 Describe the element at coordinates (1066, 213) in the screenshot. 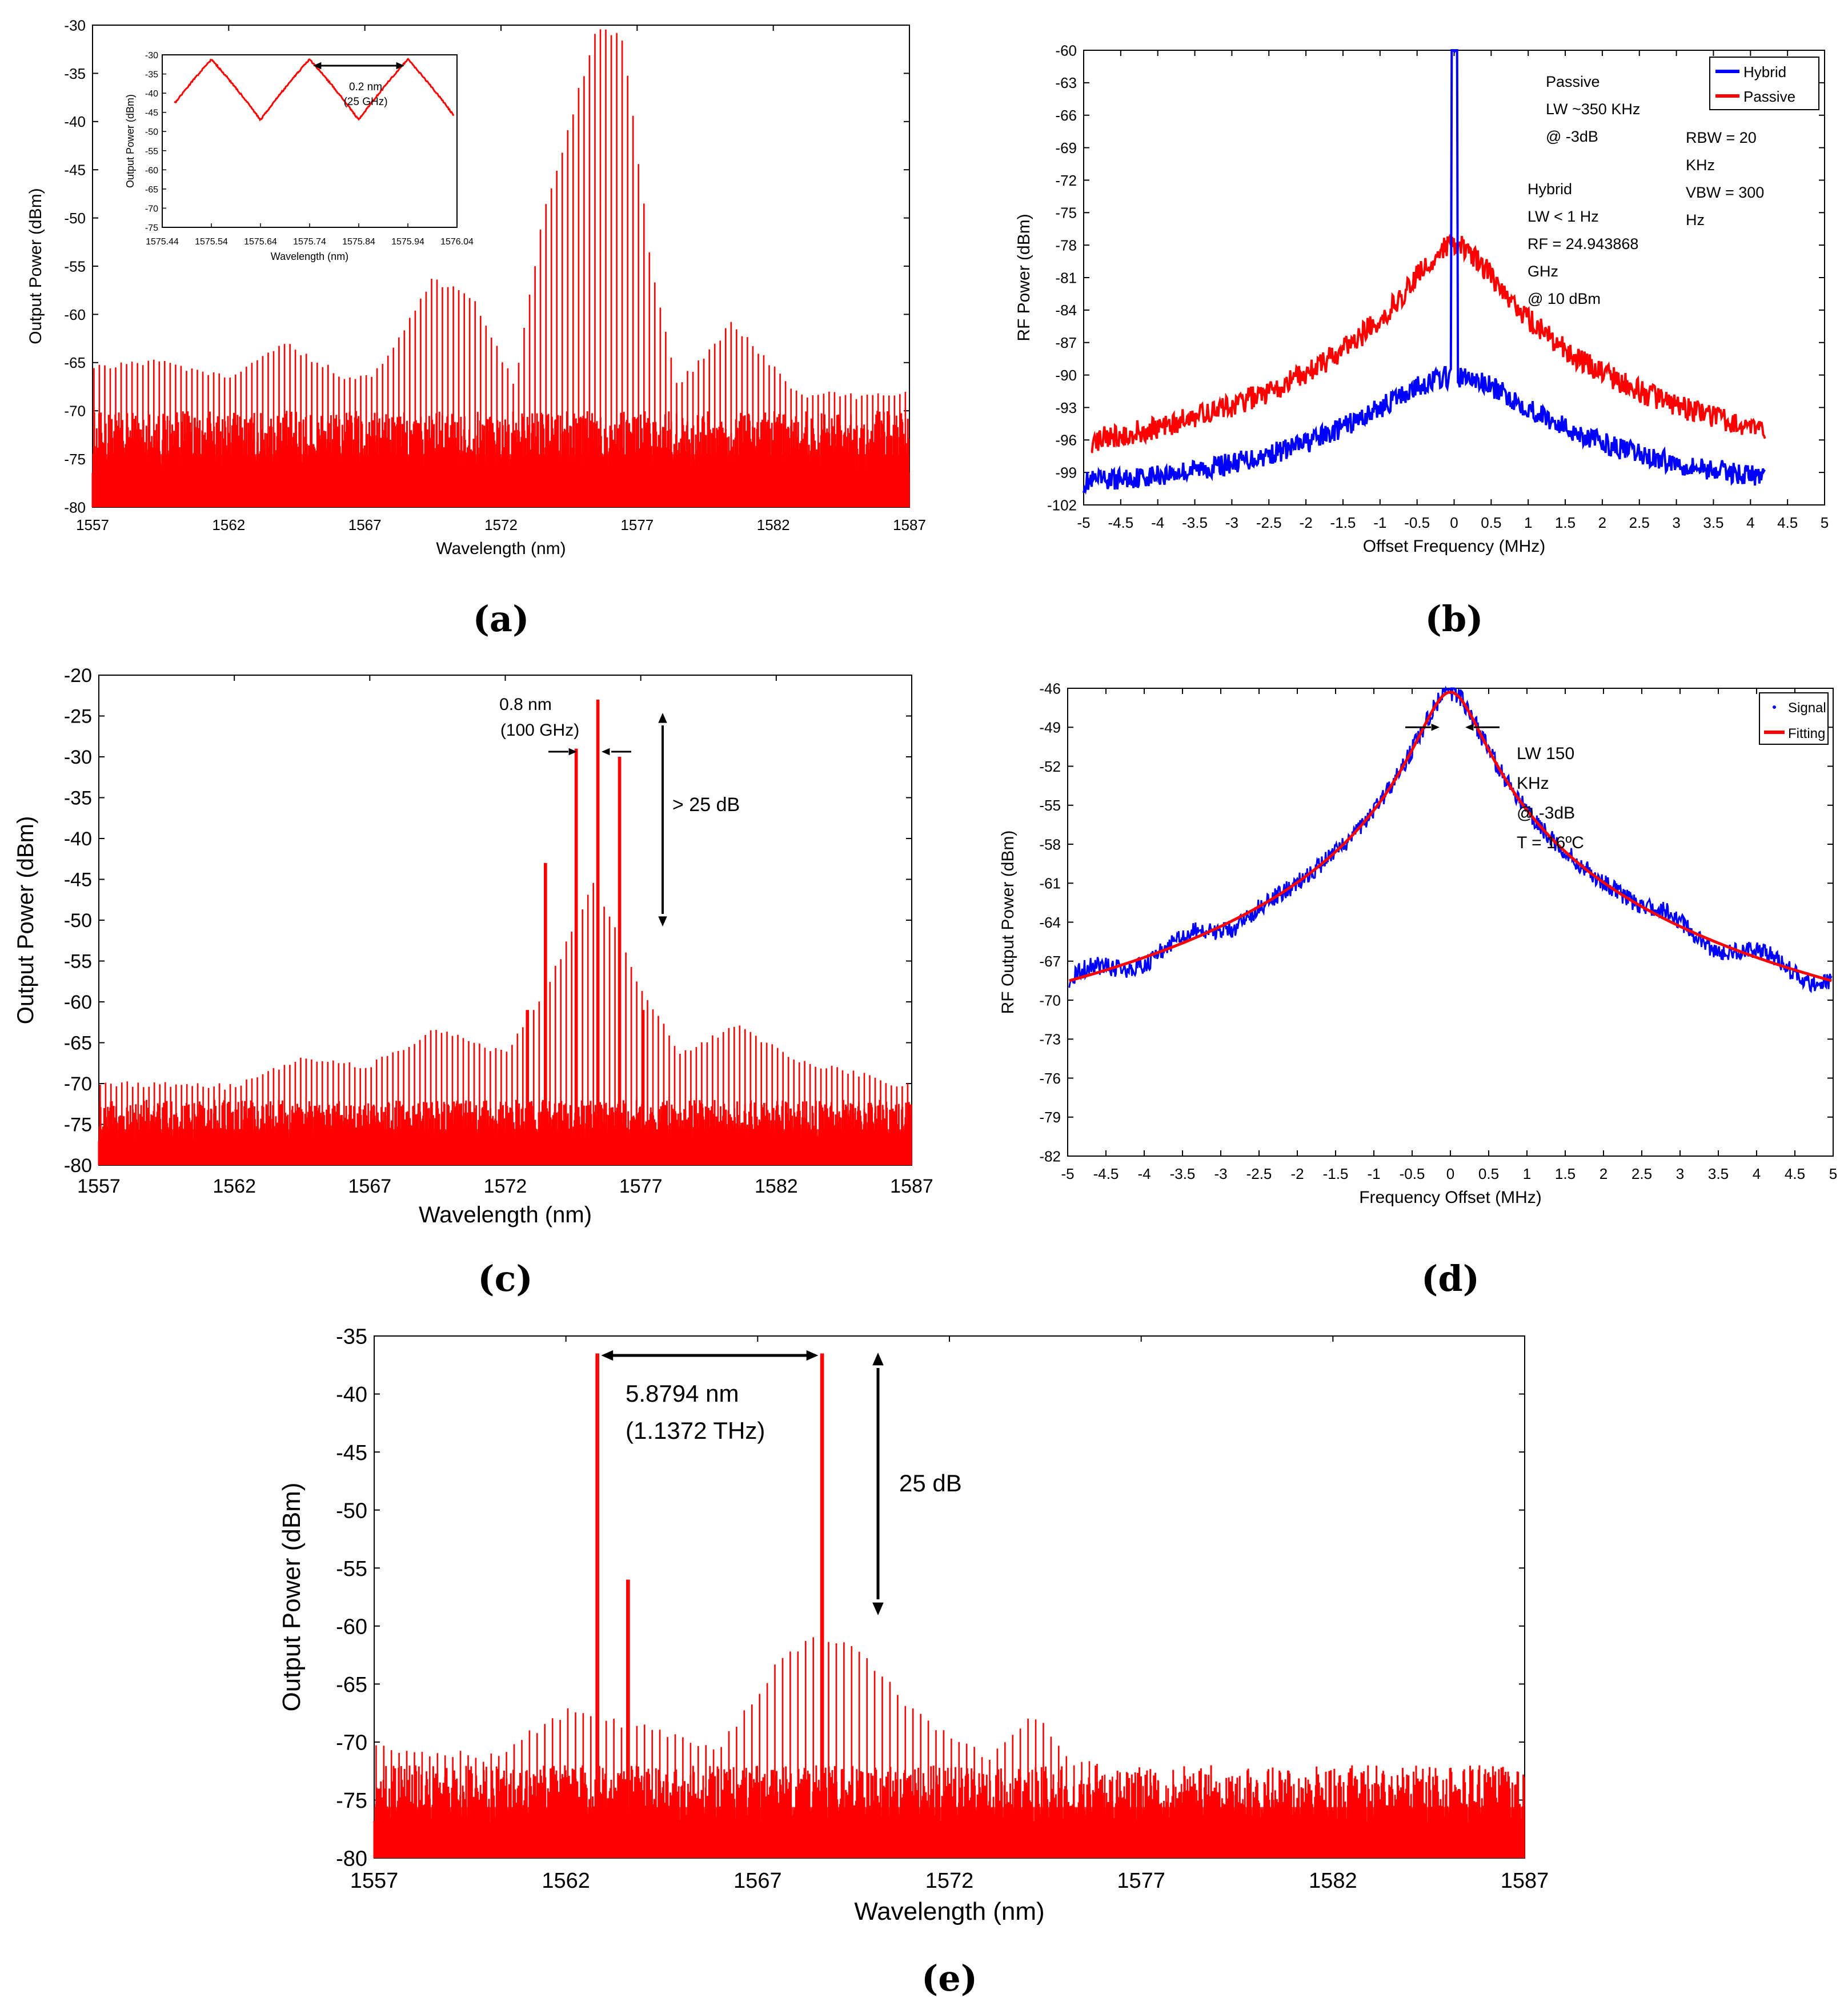

I see `y-tick-label: -75` at that location.